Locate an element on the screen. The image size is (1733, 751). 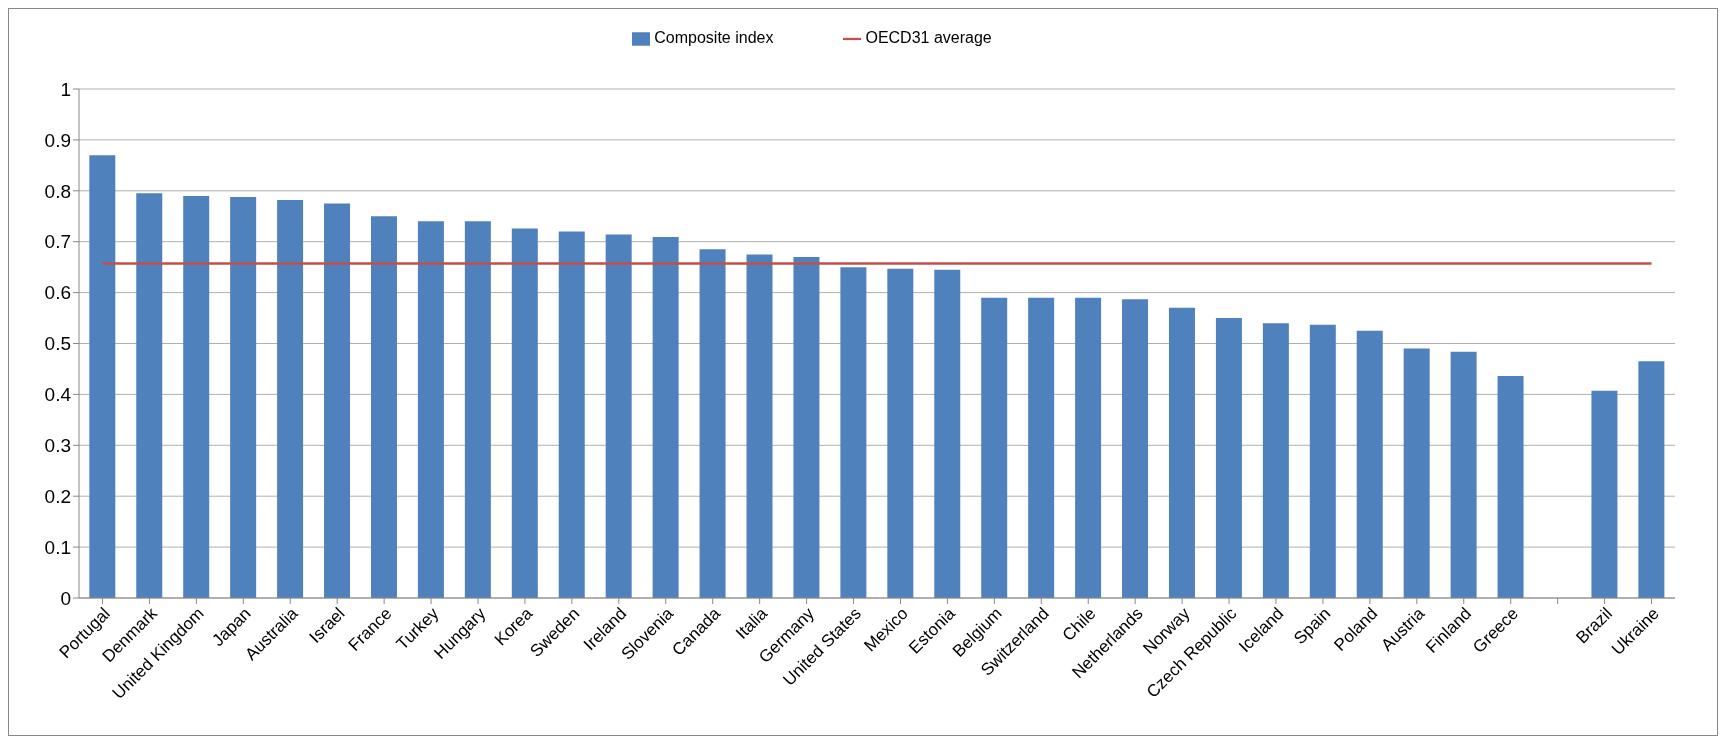
y-tick-label: 0.2 is located at coordinates (57, 496).